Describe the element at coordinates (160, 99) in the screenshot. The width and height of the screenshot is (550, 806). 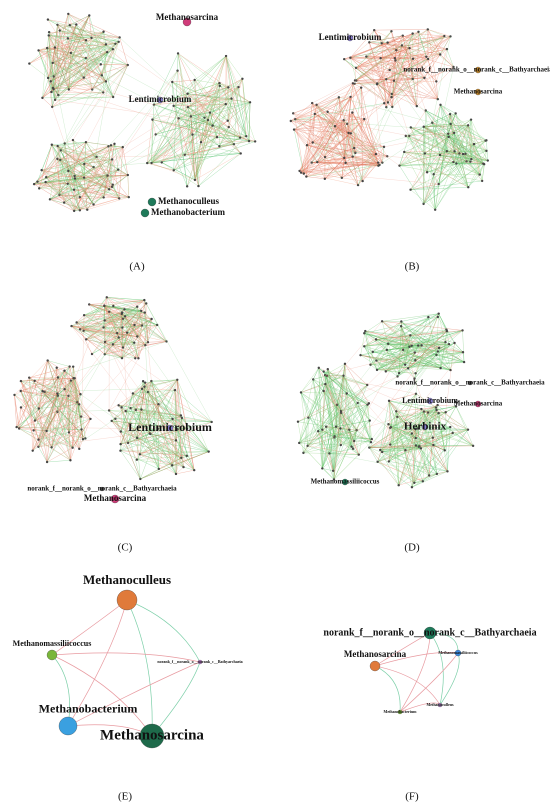
I see `taxon-label: Lentimicrobium` at that location.